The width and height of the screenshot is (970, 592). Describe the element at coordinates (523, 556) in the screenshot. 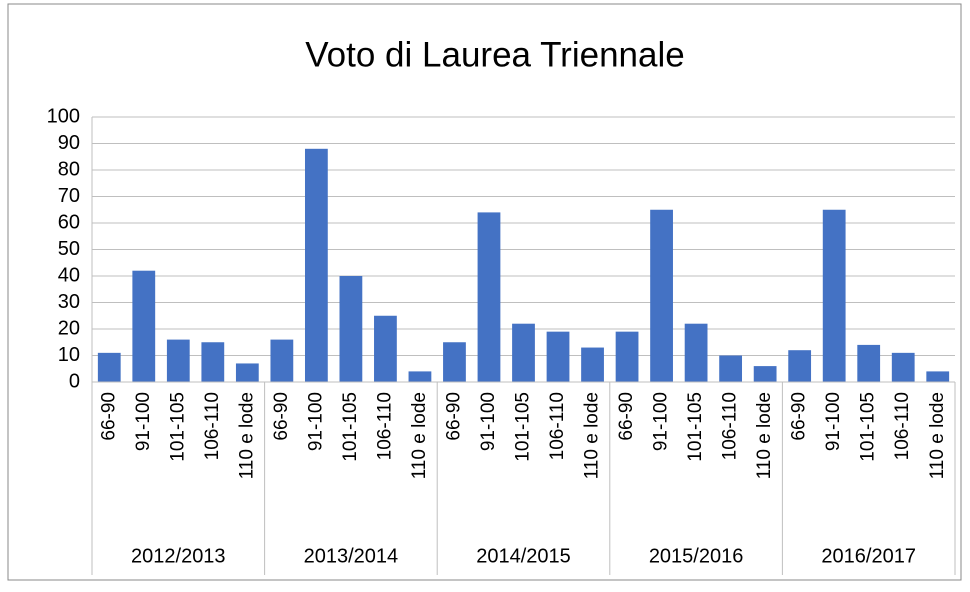

I see `group-label: 2014/2015` at that location.